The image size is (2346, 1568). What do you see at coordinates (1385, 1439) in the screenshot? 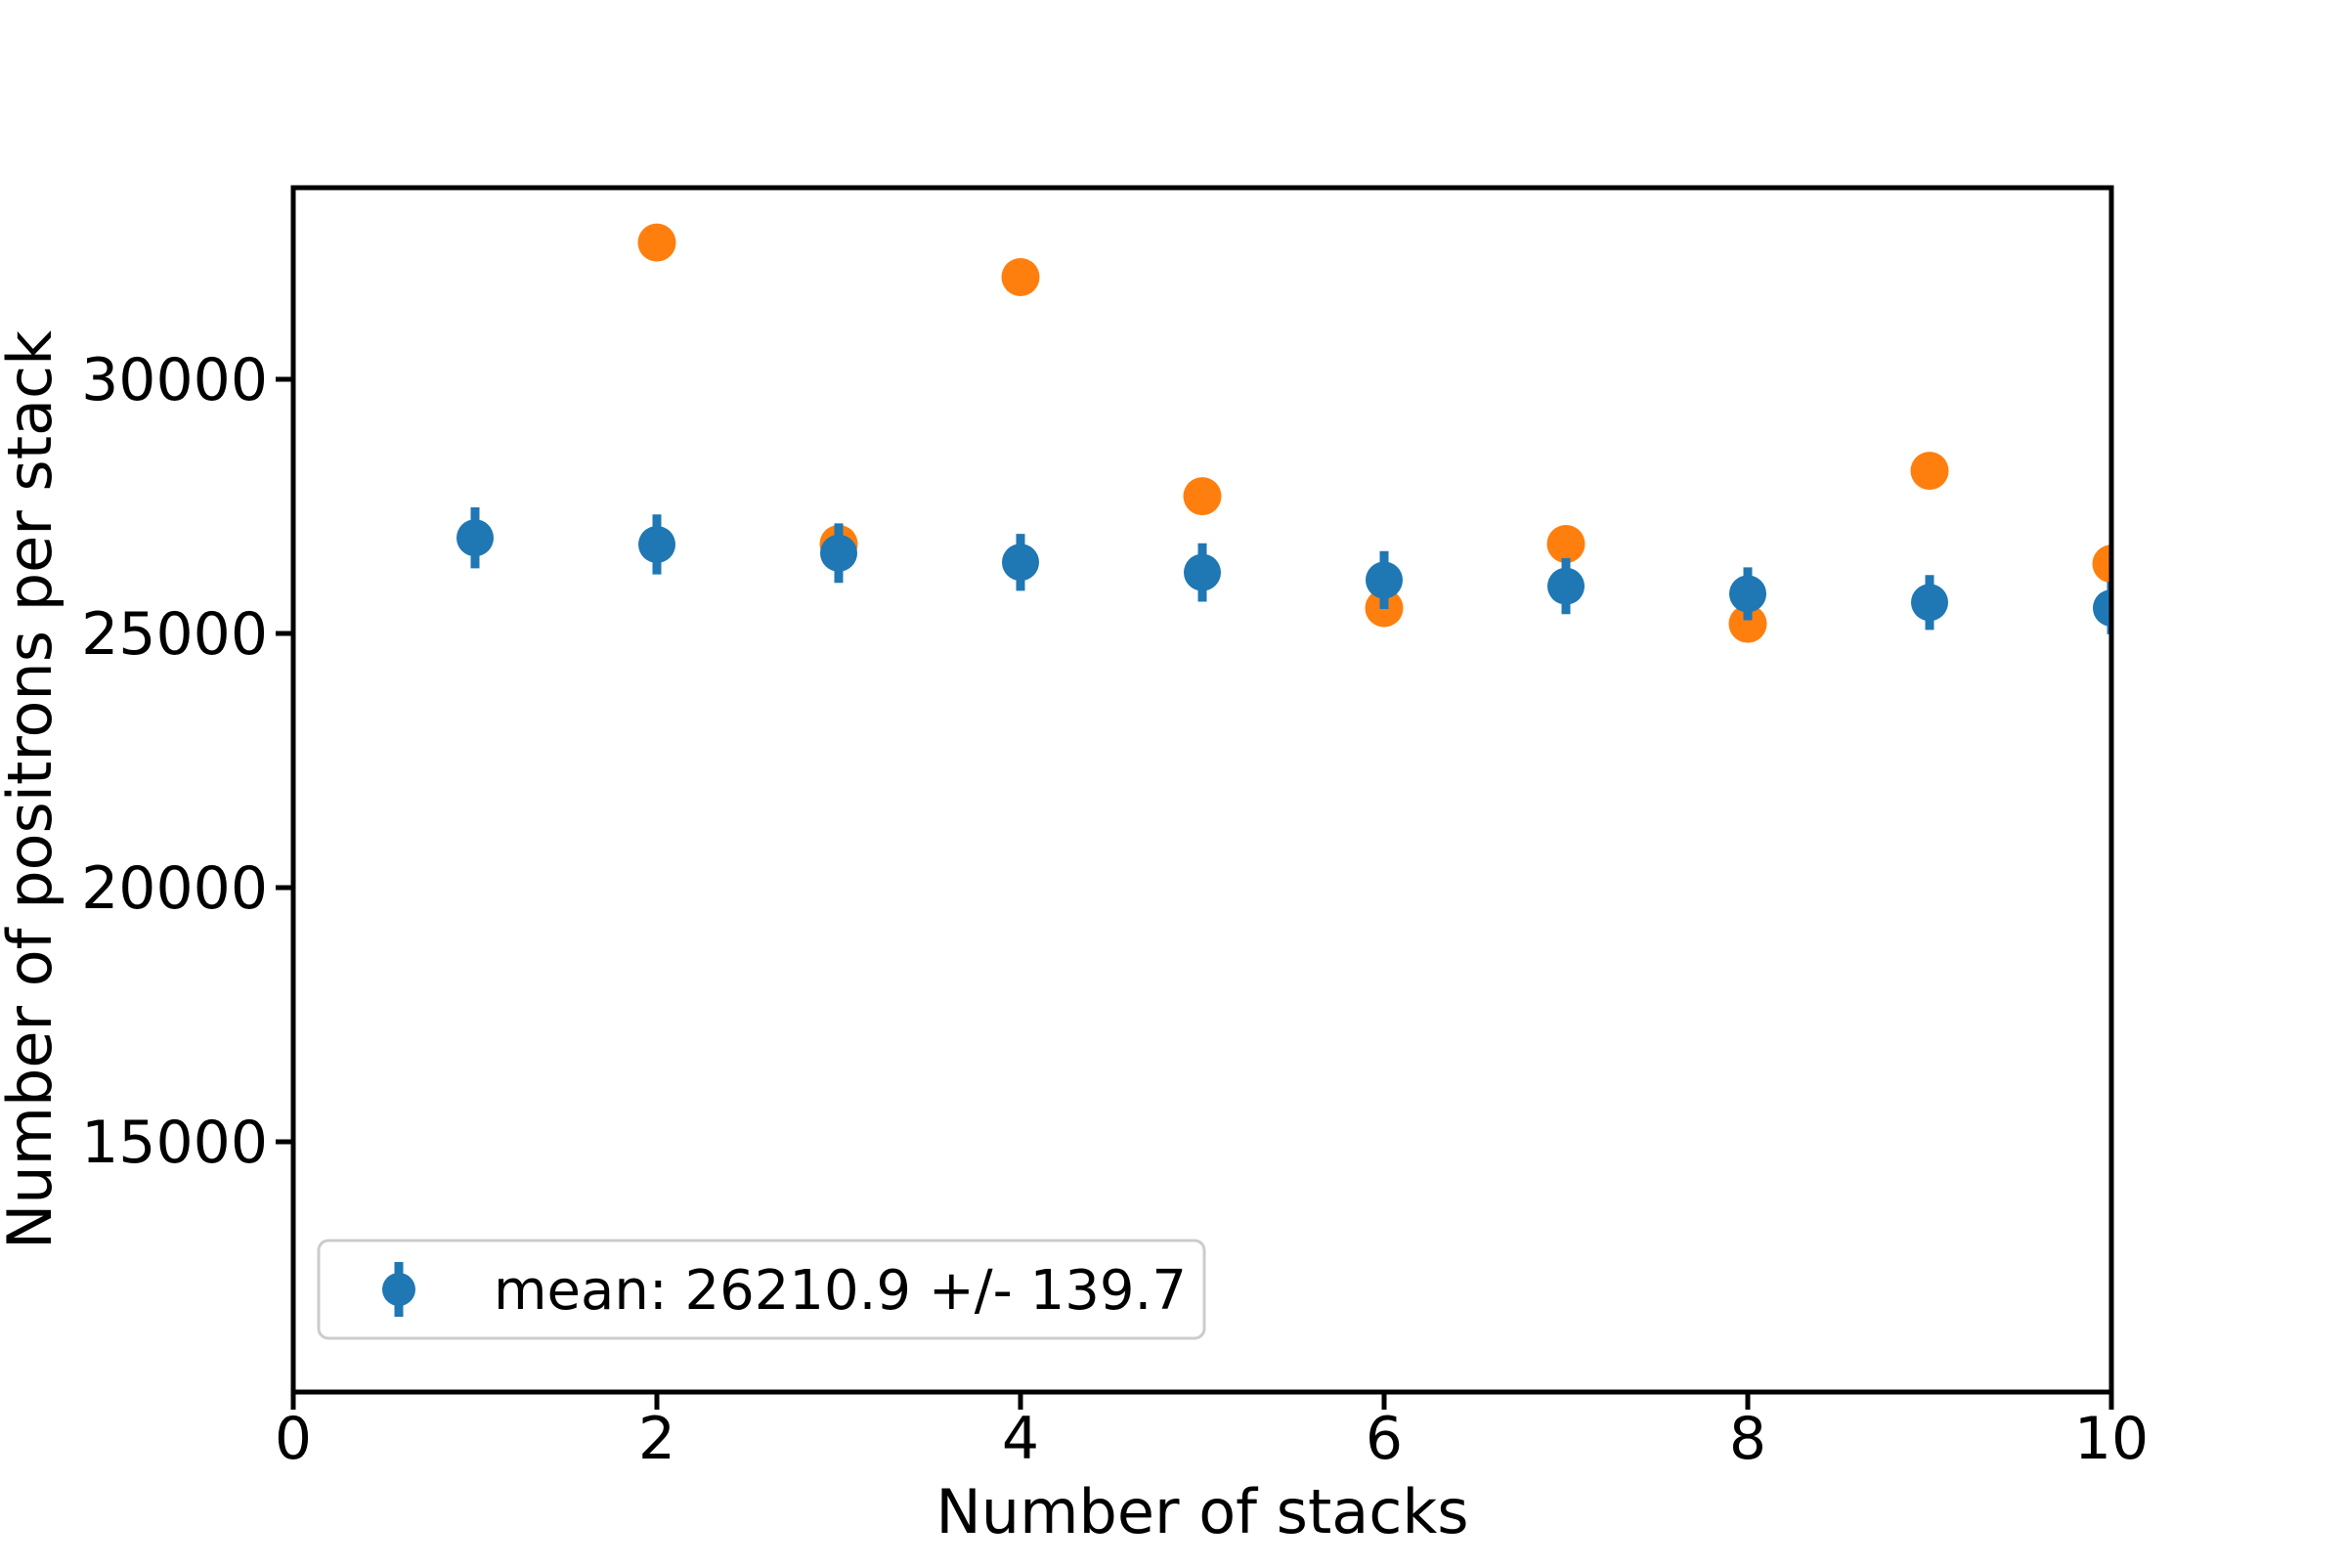
I see `x-tick-label: 6` at bounding box center [1385, 1439].